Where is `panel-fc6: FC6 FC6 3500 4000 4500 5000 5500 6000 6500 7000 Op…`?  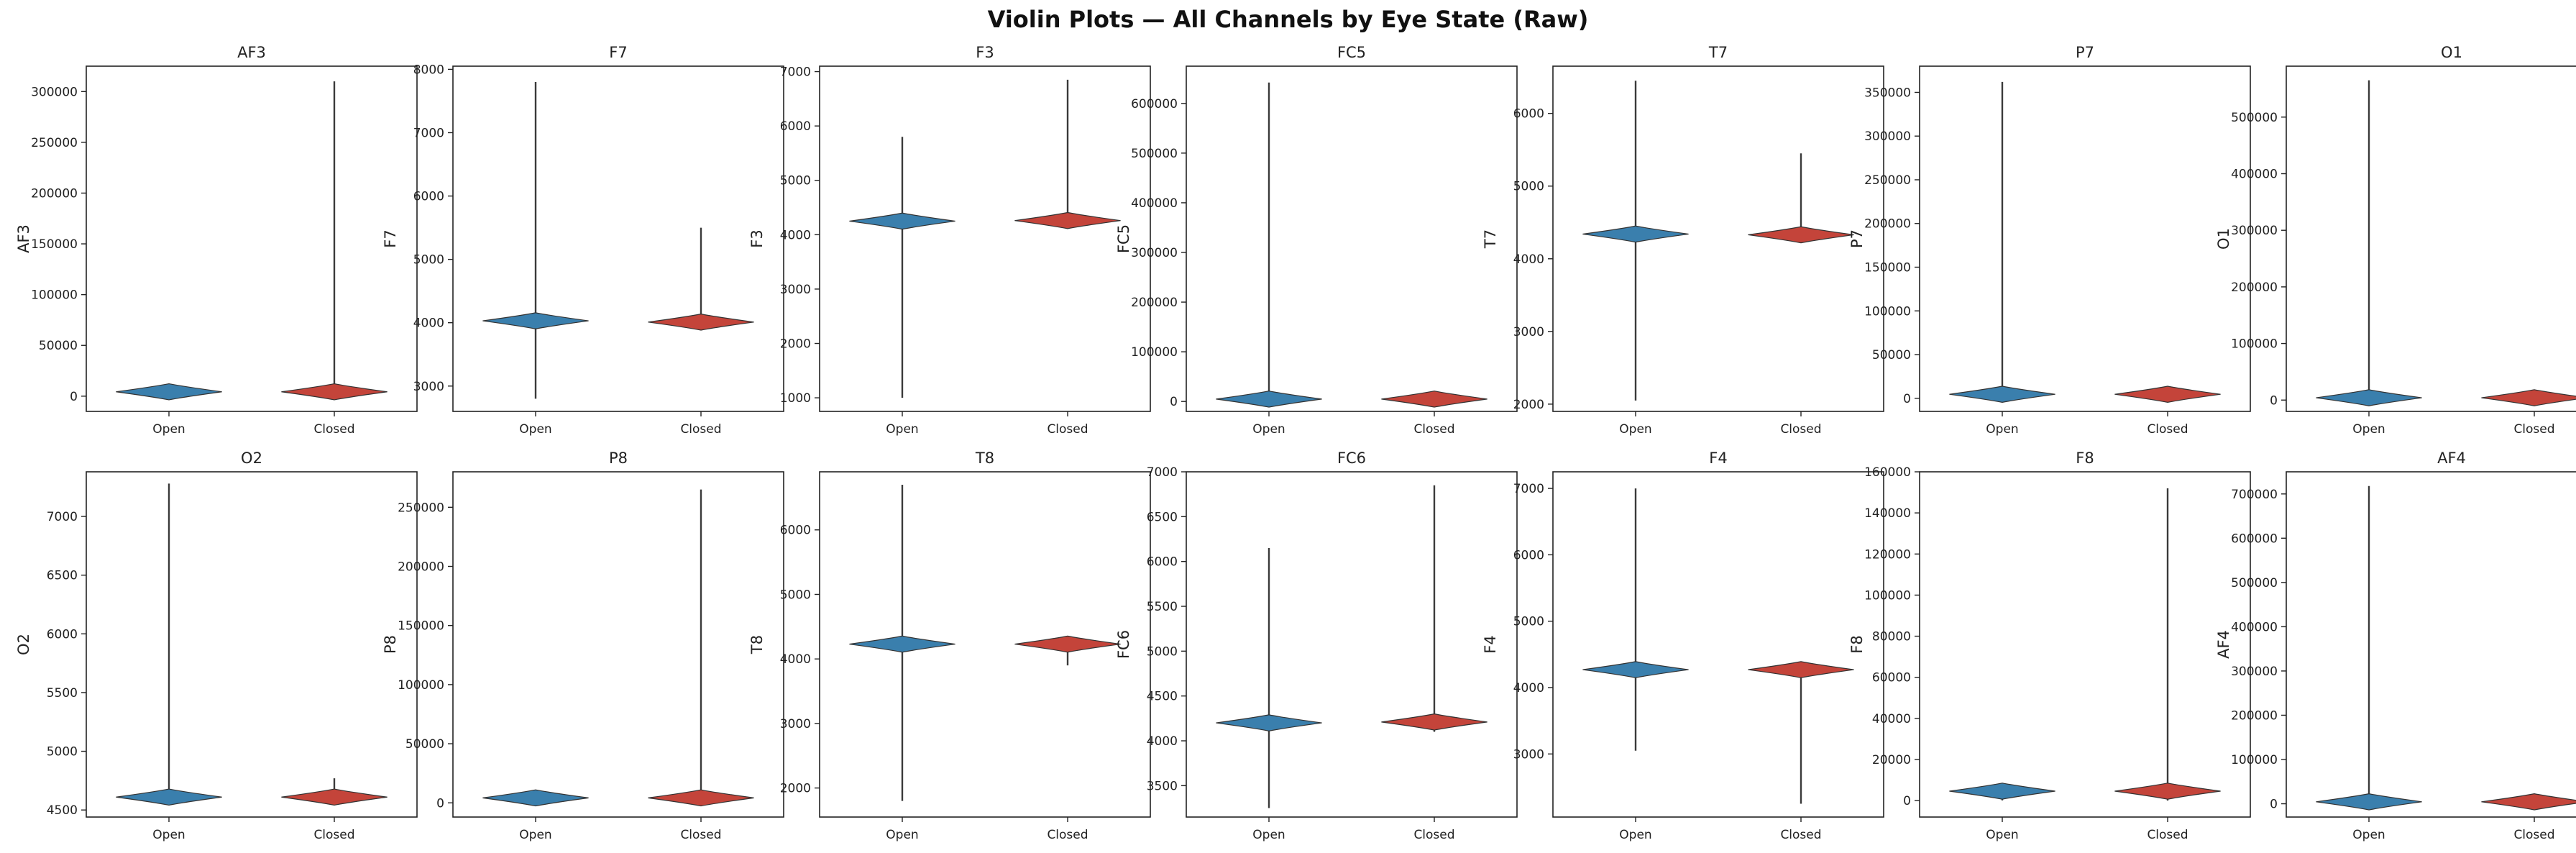
panel-fc6: FC6 FC6 3500 4000 4500 5000 5500 6000 6500 7000 Op… is located at coordinates (1316, 646).